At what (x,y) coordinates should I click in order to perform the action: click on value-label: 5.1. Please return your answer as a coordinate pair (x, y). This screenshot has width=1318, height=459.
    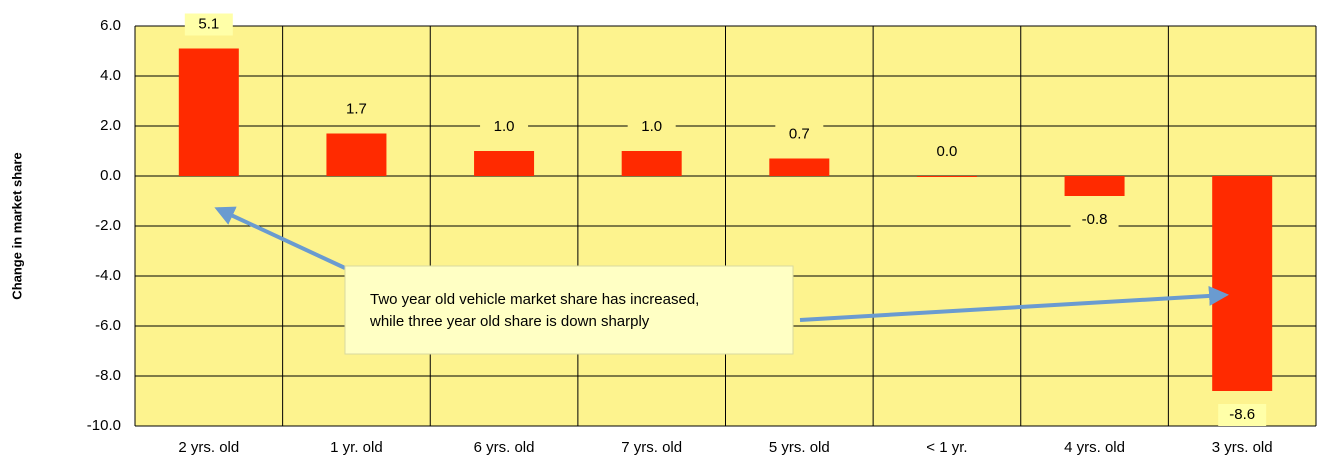
    Looking at the image, I should click on (208, 23).